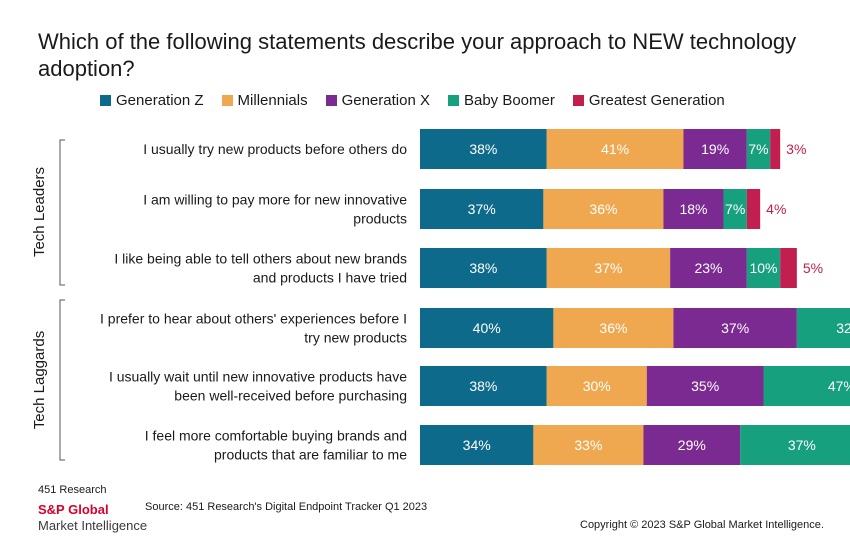 The image size is (850, 537). What do you see at coordinates (839, 386) in the screenshot?
I see `data-label-baby-boomer: 47%` at bounding box center [839, 386].